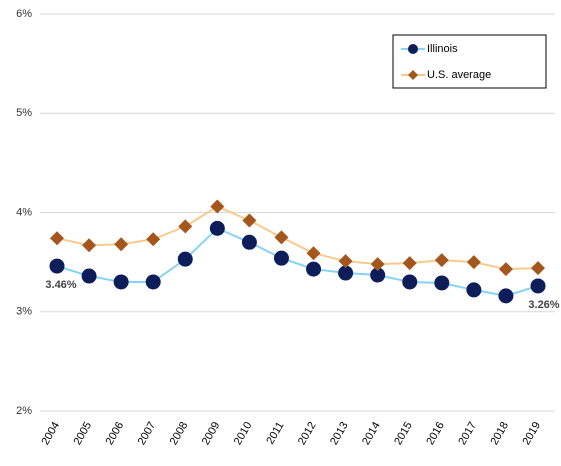  Describe the element at coordinates (24, 411) in the screenshot. I see `y-tick-label: 2%` at that location.